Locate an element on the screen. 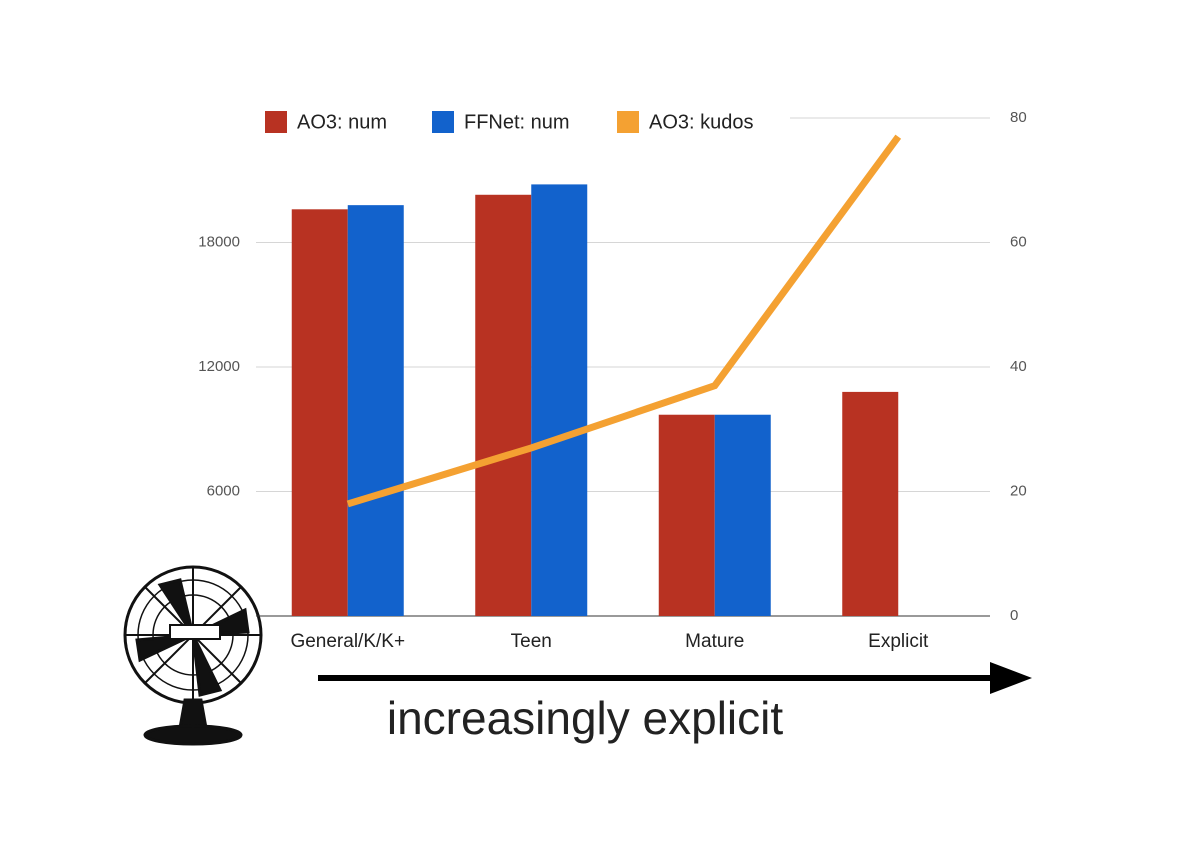 Image resolution: width=1200 pixels, height=865 pixels. legend-label: AO3: kudos is located at coordinates (701, 122).